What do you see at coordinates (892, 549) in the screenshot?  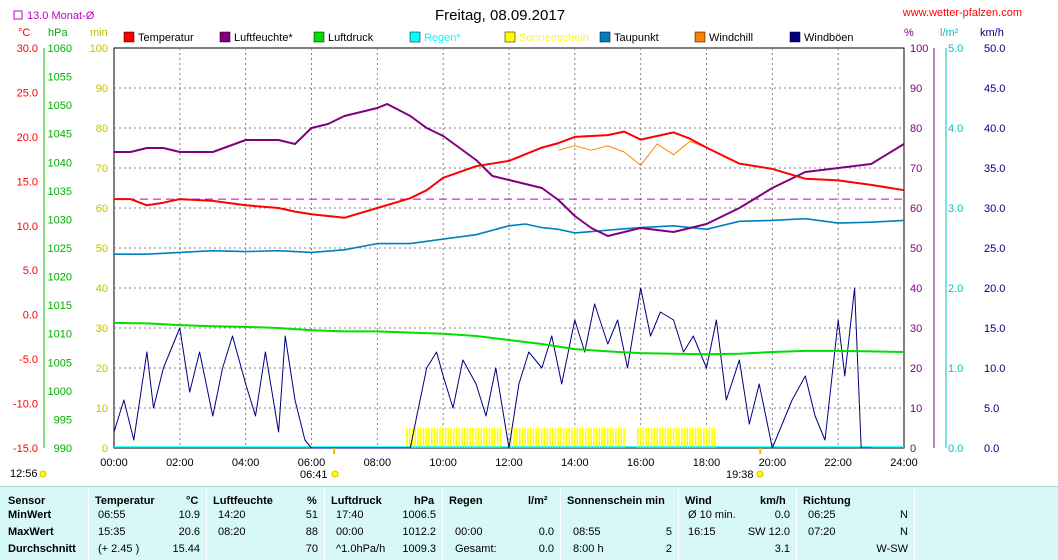 I see `table-cell-dir-val: W-SW` at bounding box center [892, 549].